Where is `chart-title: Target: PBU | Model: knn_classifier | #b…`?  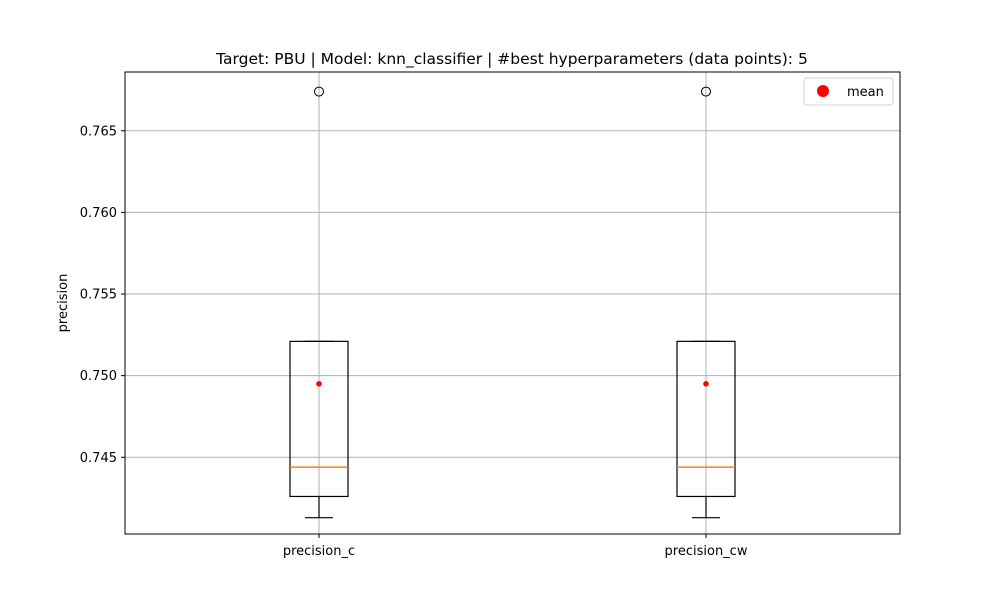
chart-title: Target: PBU | Model: knn_classifier | #b… is located at coordinates (511, 59).